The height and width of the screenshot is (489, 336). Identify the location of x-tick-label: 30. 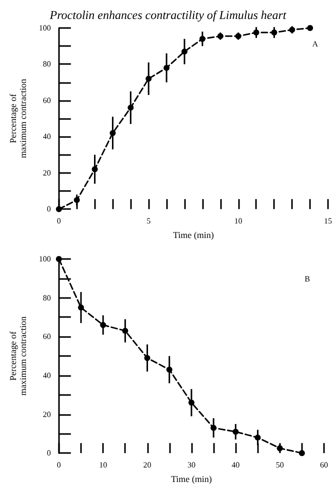
(191, 465).